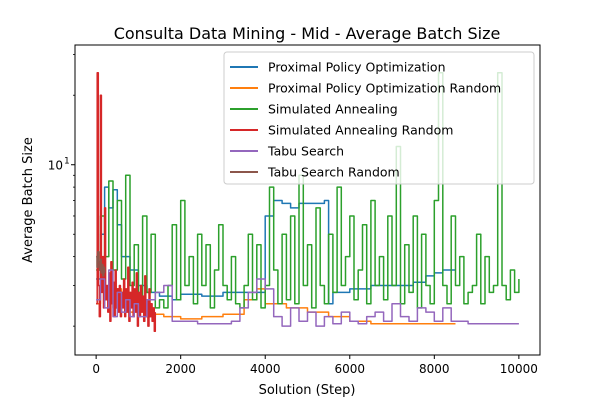  I want to click on x-tick-label: 8000, so click(434, 369).